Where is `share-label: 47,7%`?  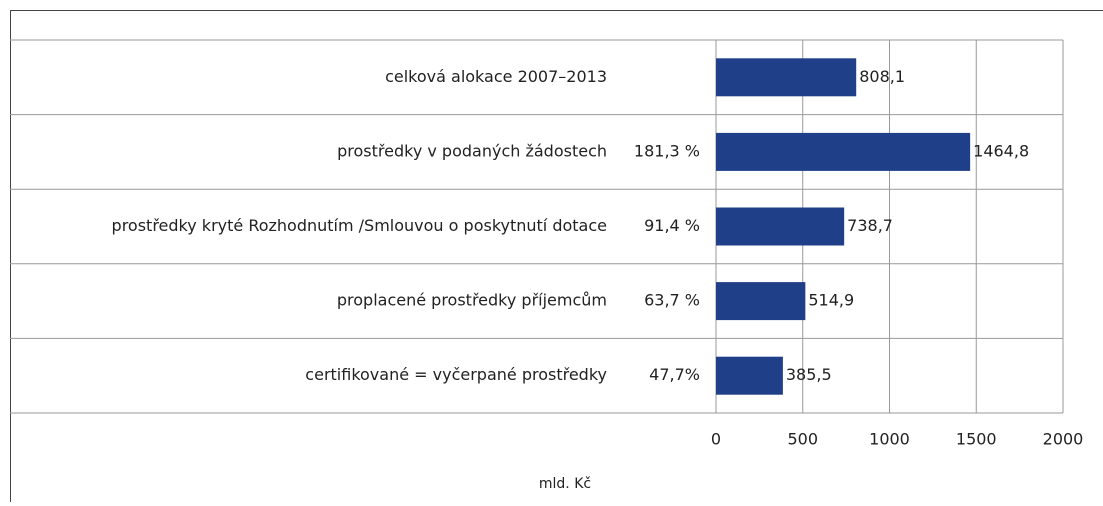
share-label: 47,7% is located at coordinates (674, 374).